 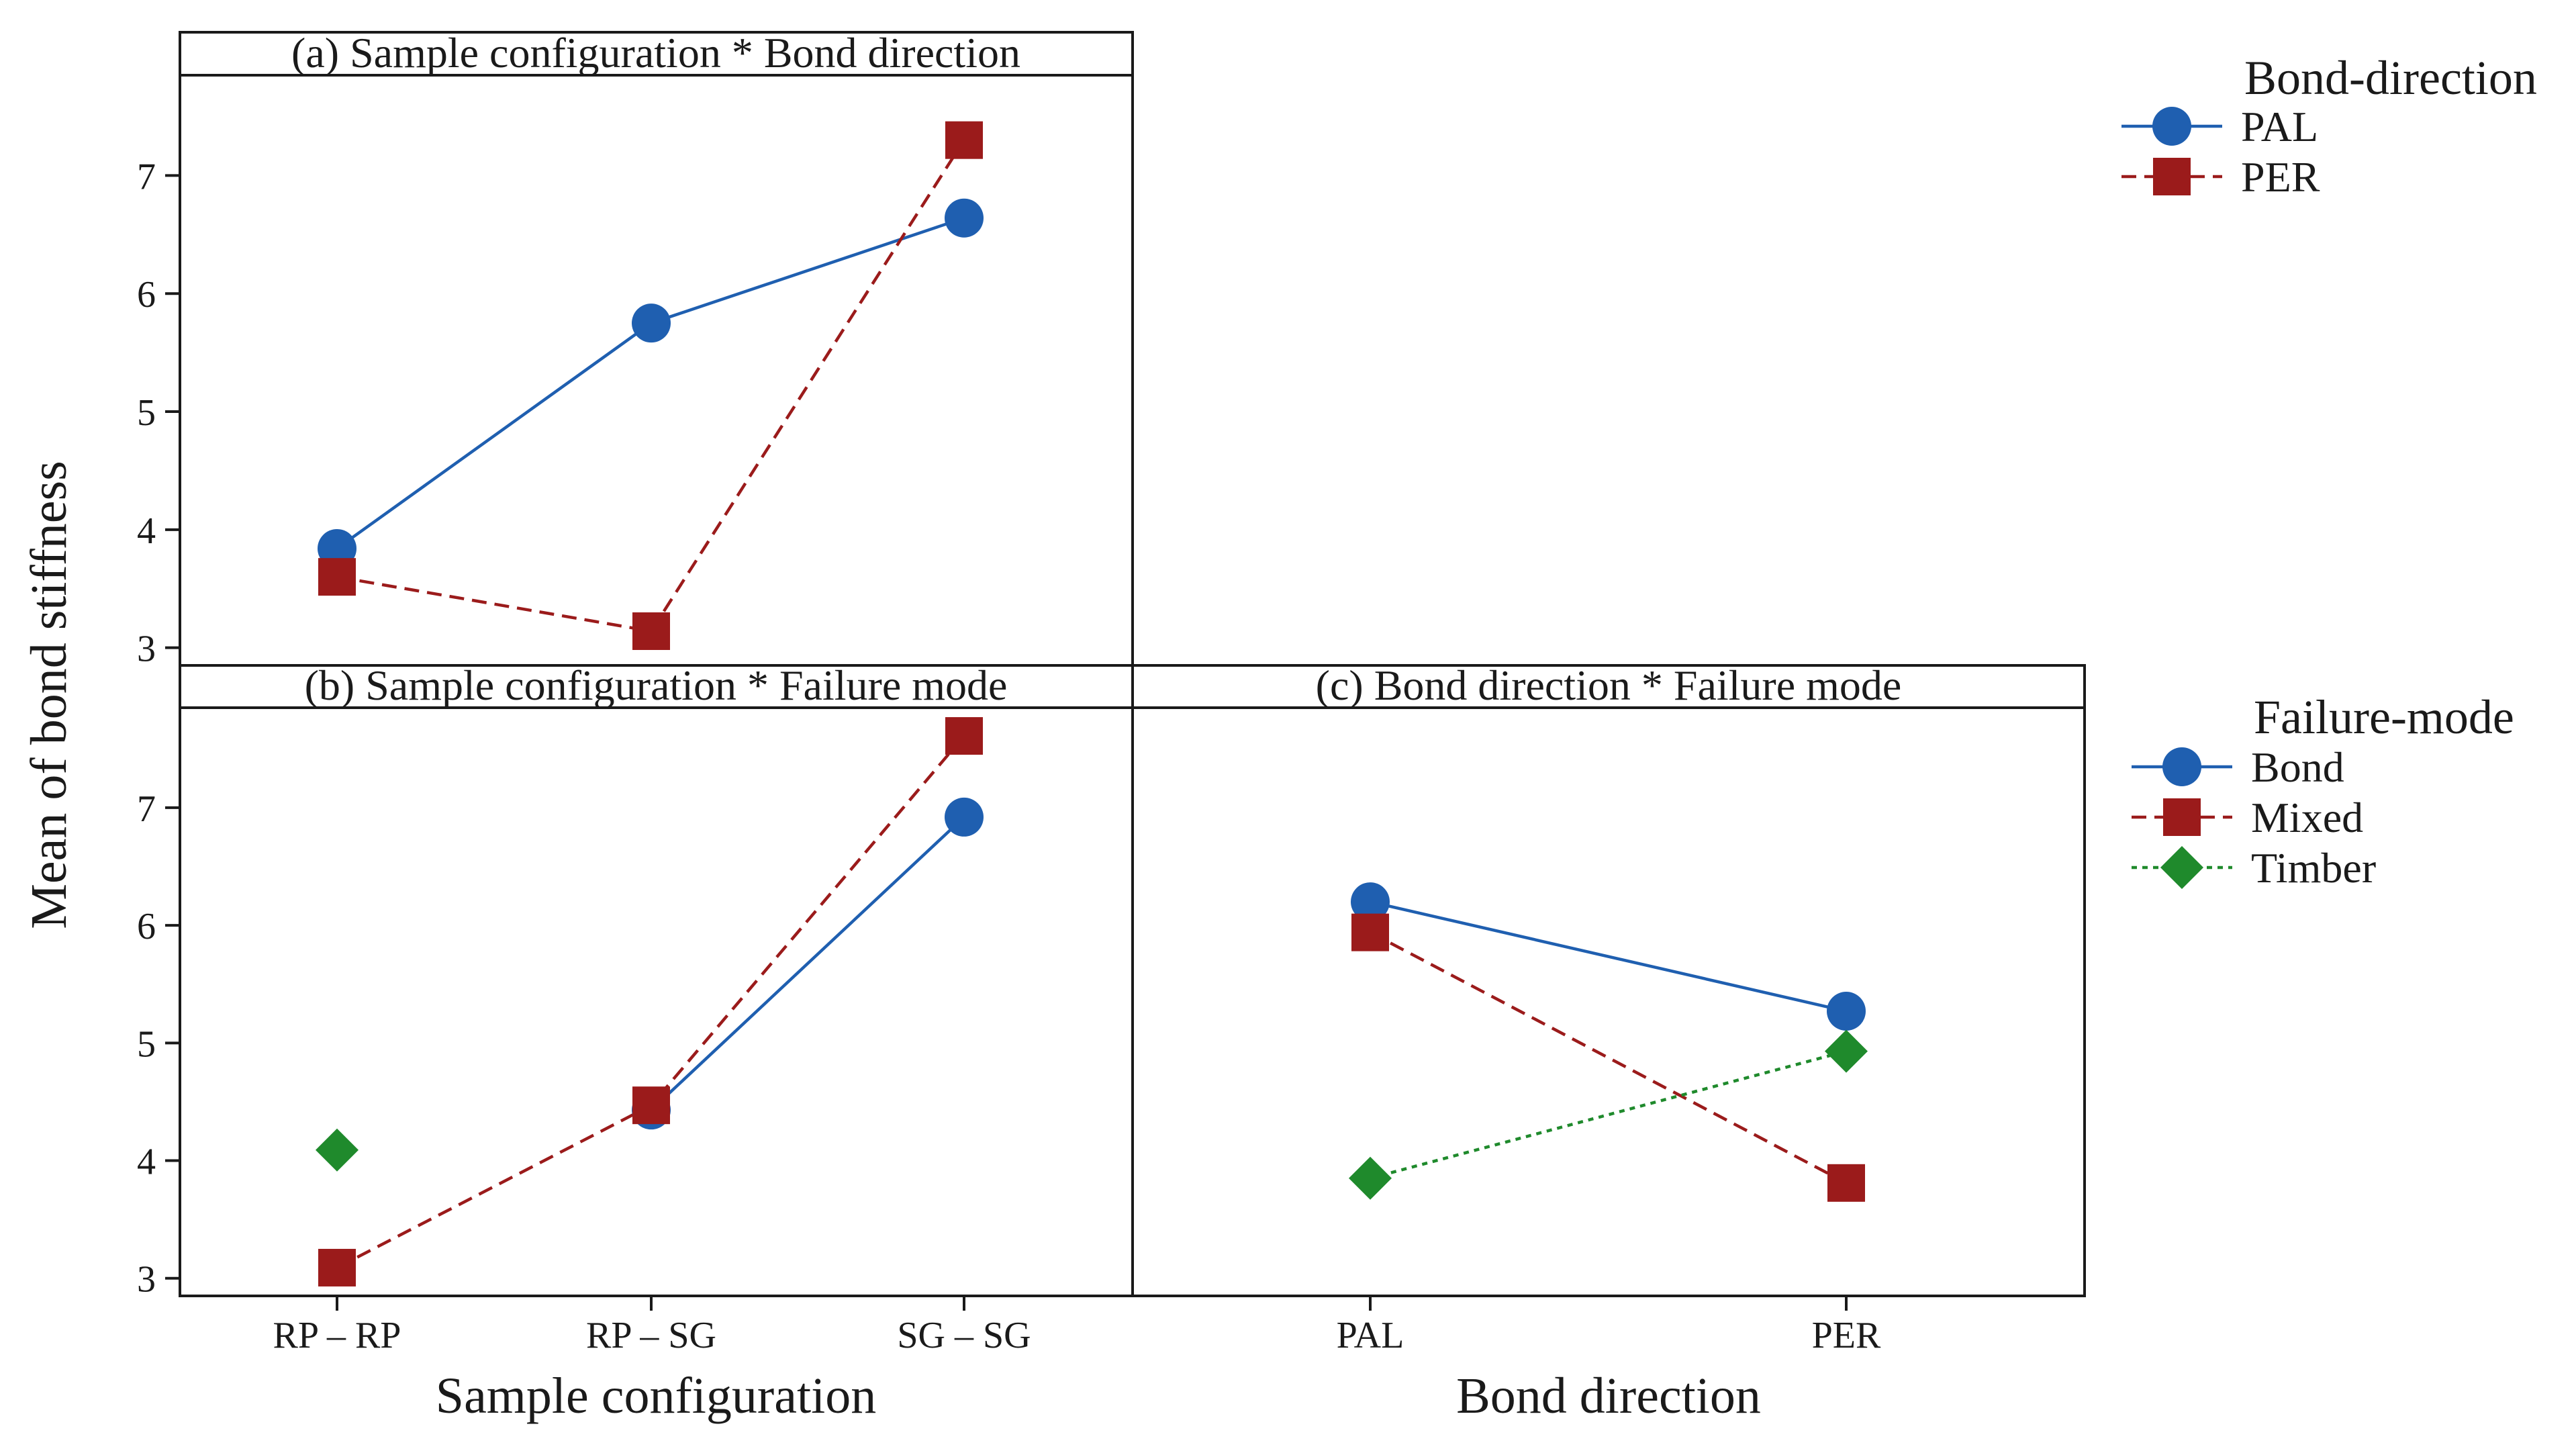 What do you see at coordinates (1370, 1335) in the screenshot?
I see `panel-c-x-tick-label-pal: PAL` at bounding box center [1370, 1335].